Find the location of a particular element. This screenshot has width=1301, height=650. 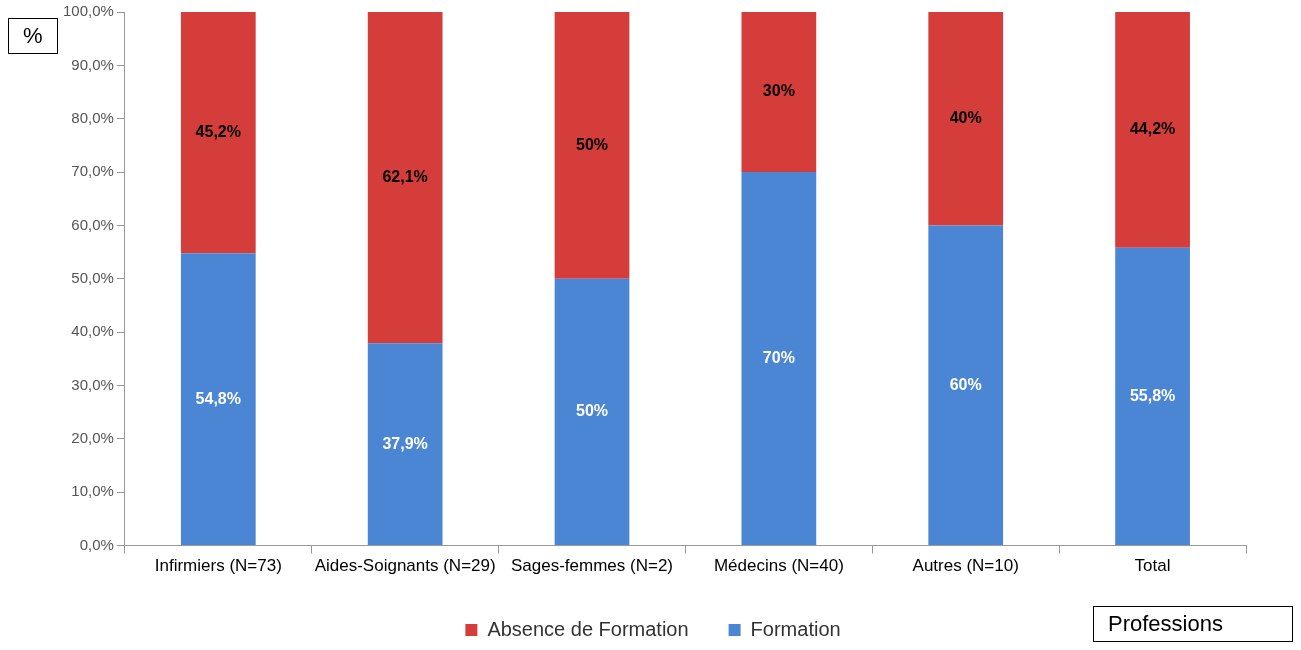

y-axis-title: % is located at coordinates (33, 36).